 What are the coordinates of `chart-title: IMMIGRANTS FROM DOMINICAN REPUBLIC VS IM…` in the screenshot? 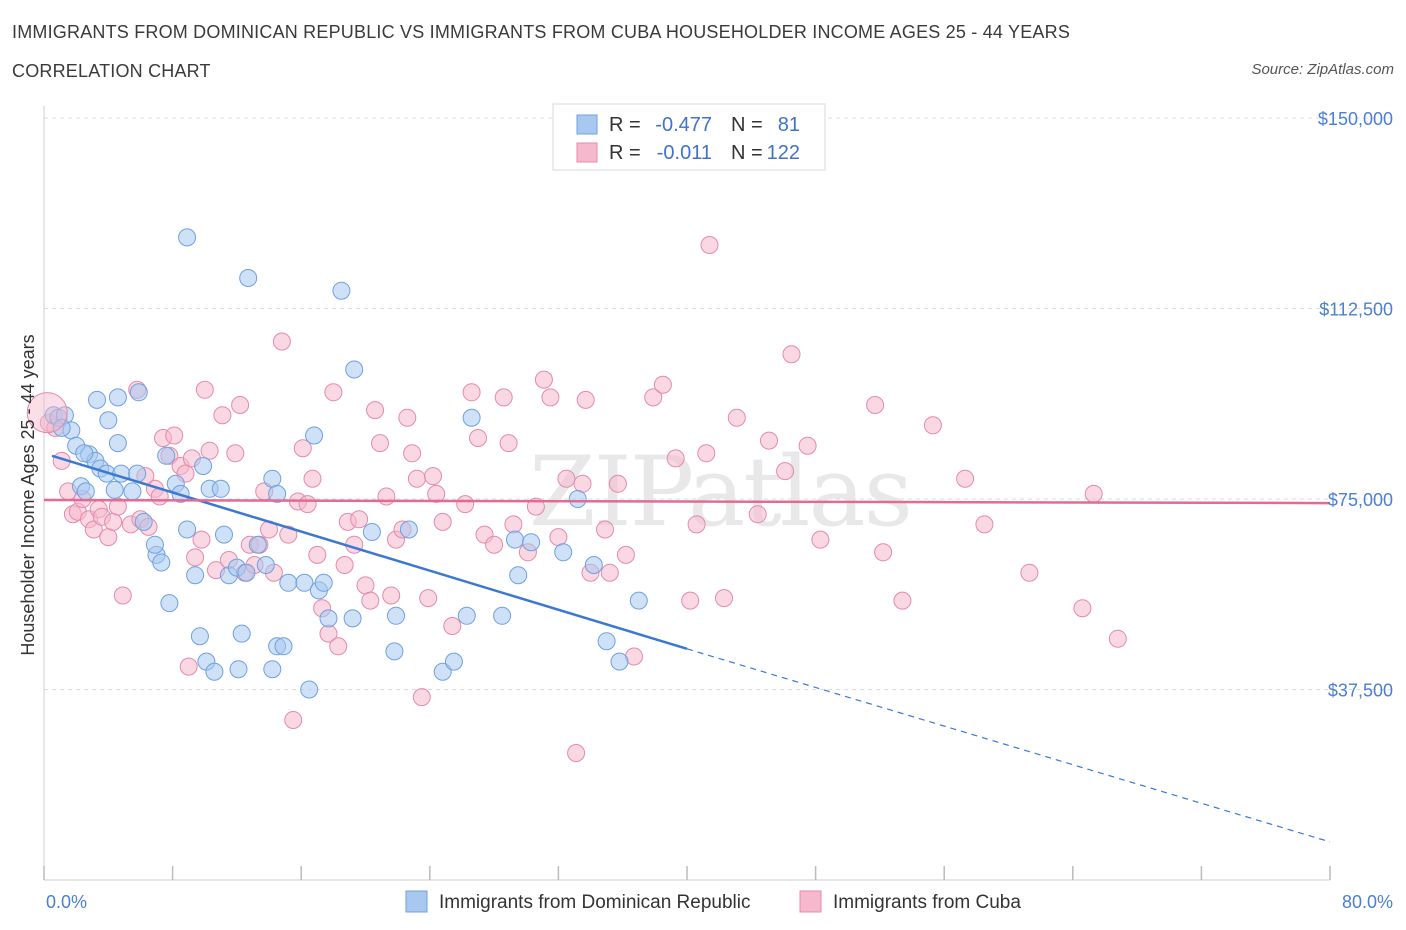 It's located at (541, 32).